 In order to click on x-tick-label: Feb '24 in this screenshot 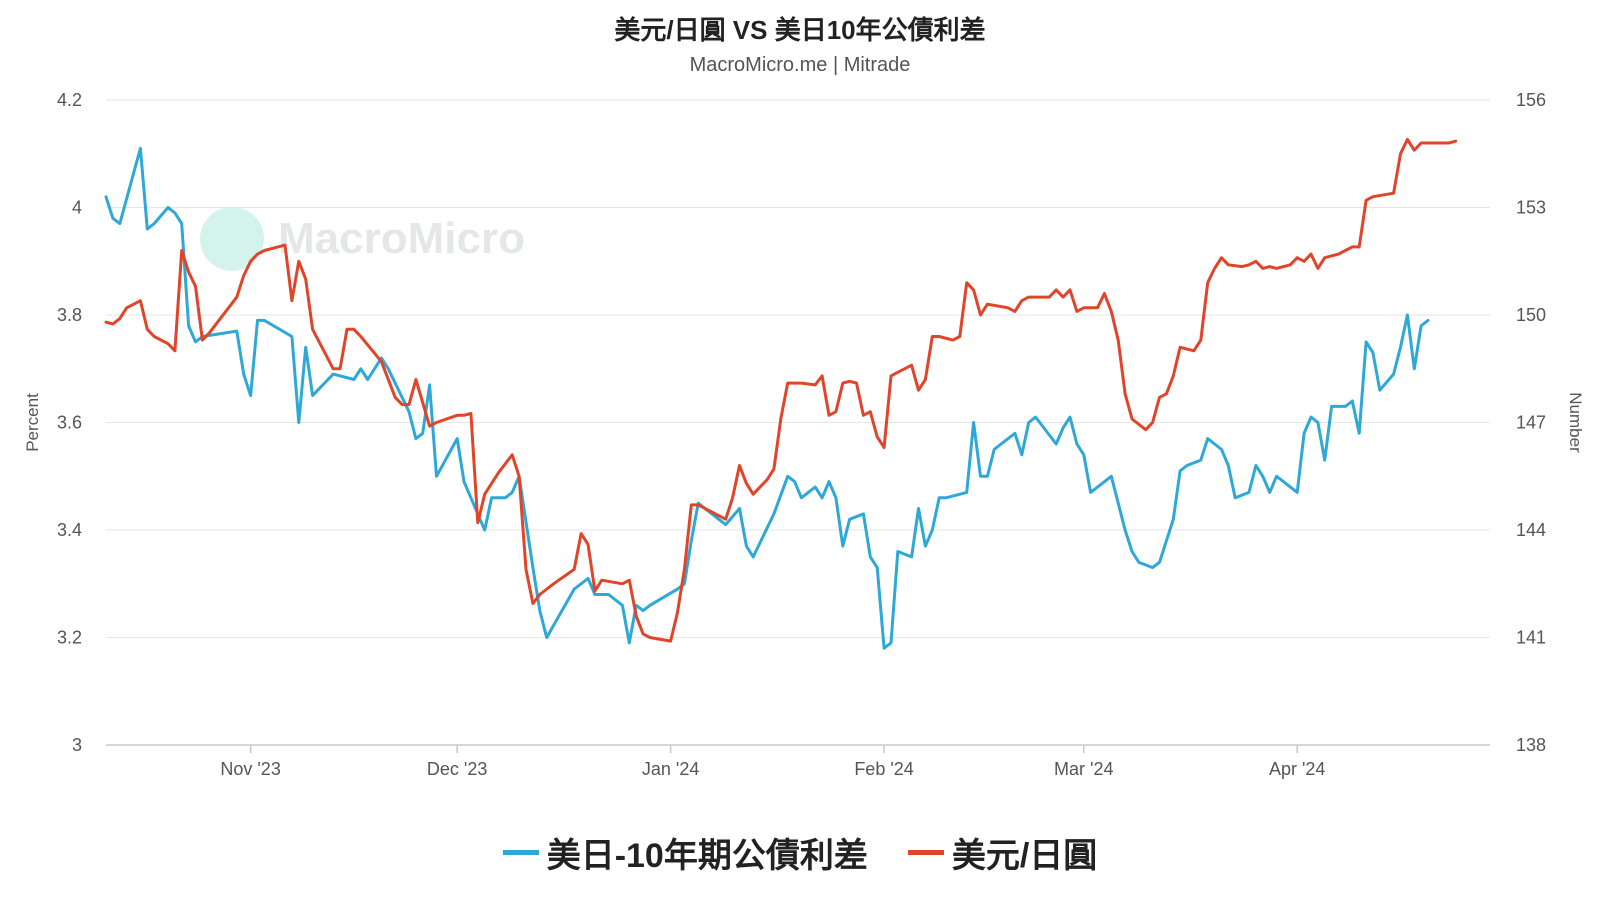, I will do `click(883, 769)`.